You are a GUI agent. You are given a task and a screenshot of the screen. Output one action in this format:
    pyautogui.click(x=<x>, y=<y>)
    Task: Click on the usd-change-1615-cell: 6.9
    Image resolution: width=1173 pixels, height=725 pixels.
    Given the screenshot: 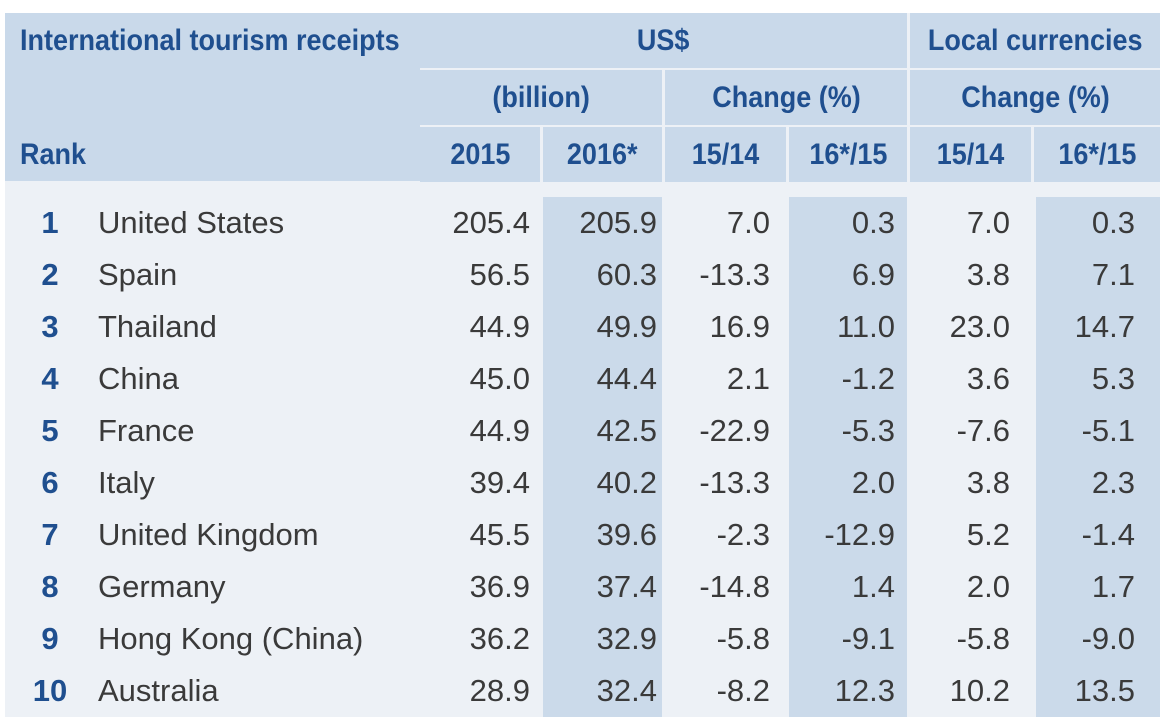 What is the action you would take?
    pyautogui.click(x=873, y=274)
    